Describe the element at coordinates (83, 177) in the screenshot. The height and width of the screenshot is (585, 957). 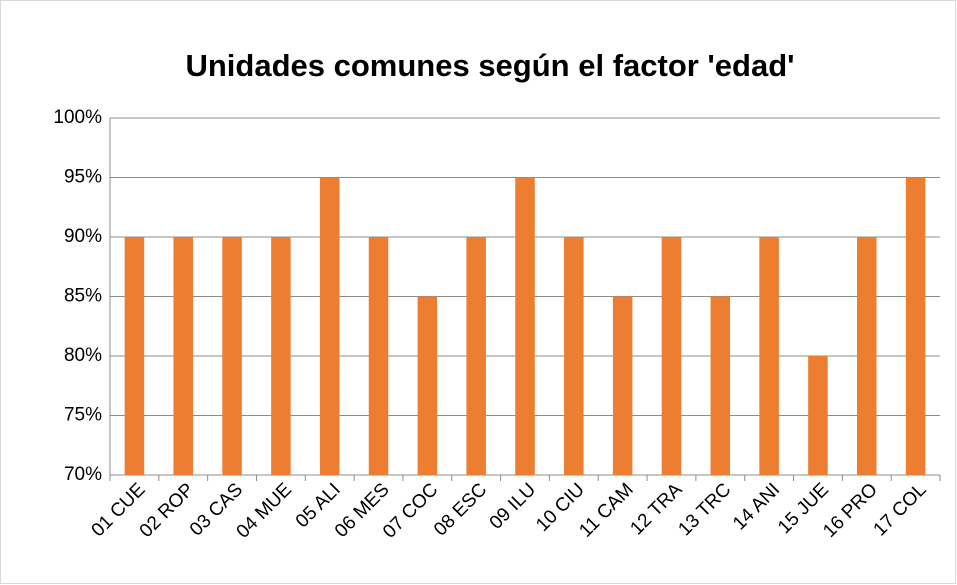
I see `y-tick-label: 95%` at that location.